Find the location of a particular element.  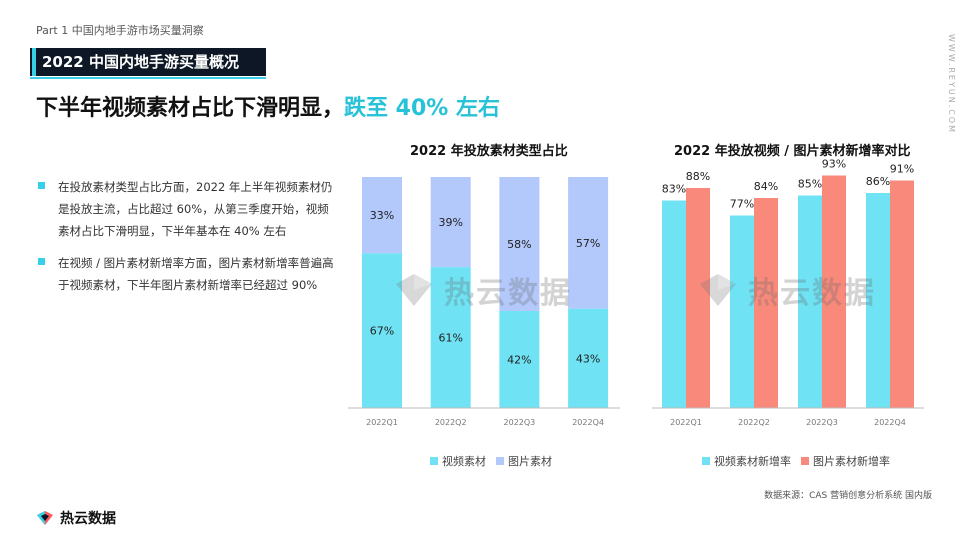

legend-item: 图片素材 is located at coordinates (524, 461).